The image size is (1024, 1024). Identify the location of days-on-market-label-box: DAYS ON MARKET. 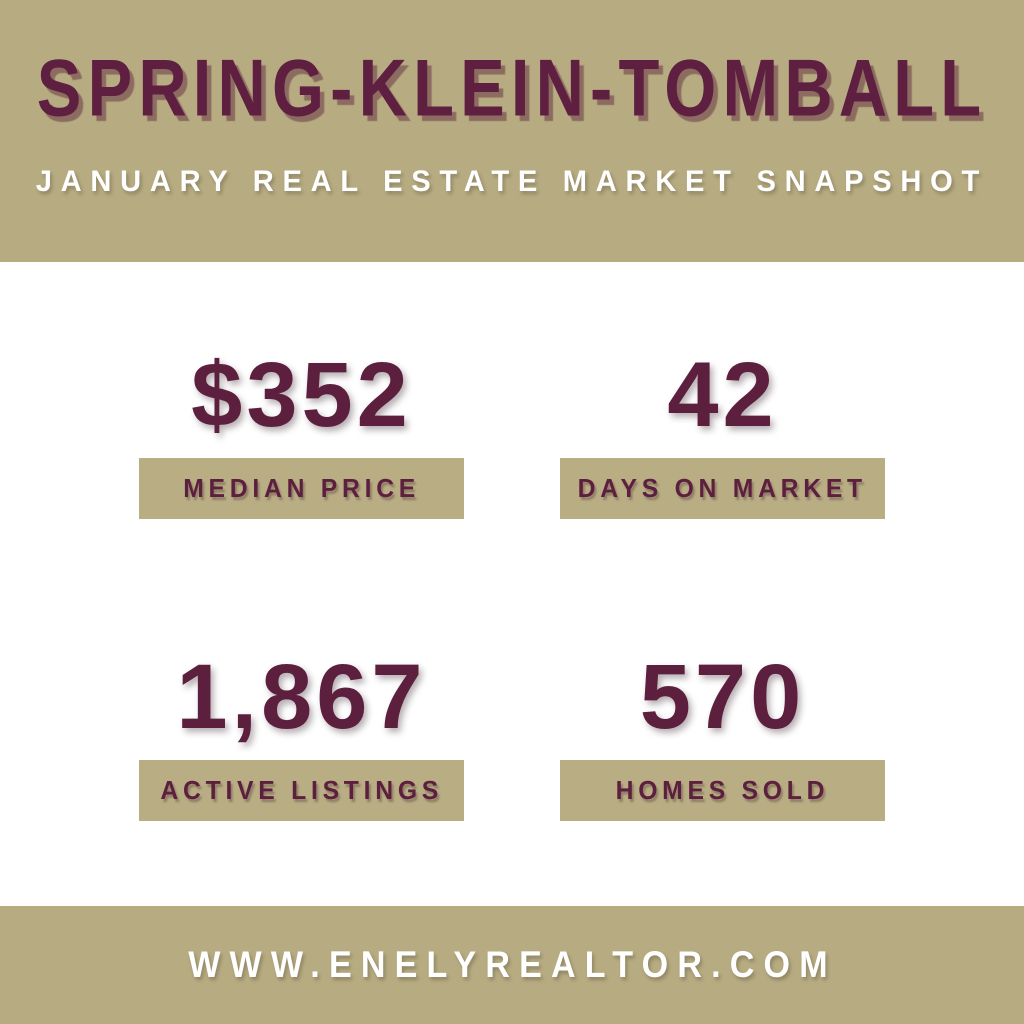
(722, 488).